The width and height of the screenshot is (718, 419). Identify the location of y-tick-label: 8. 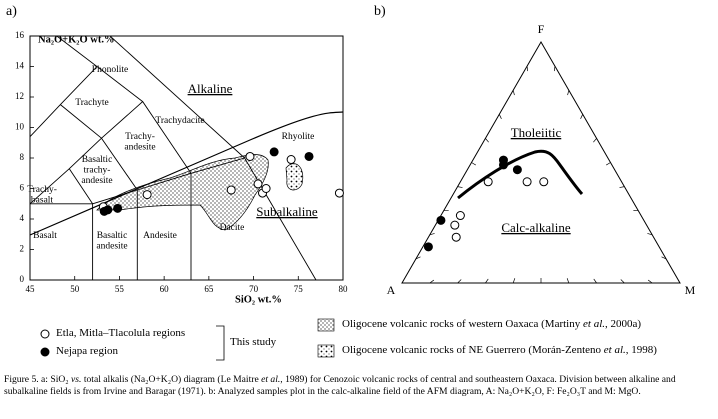
(22, 157).